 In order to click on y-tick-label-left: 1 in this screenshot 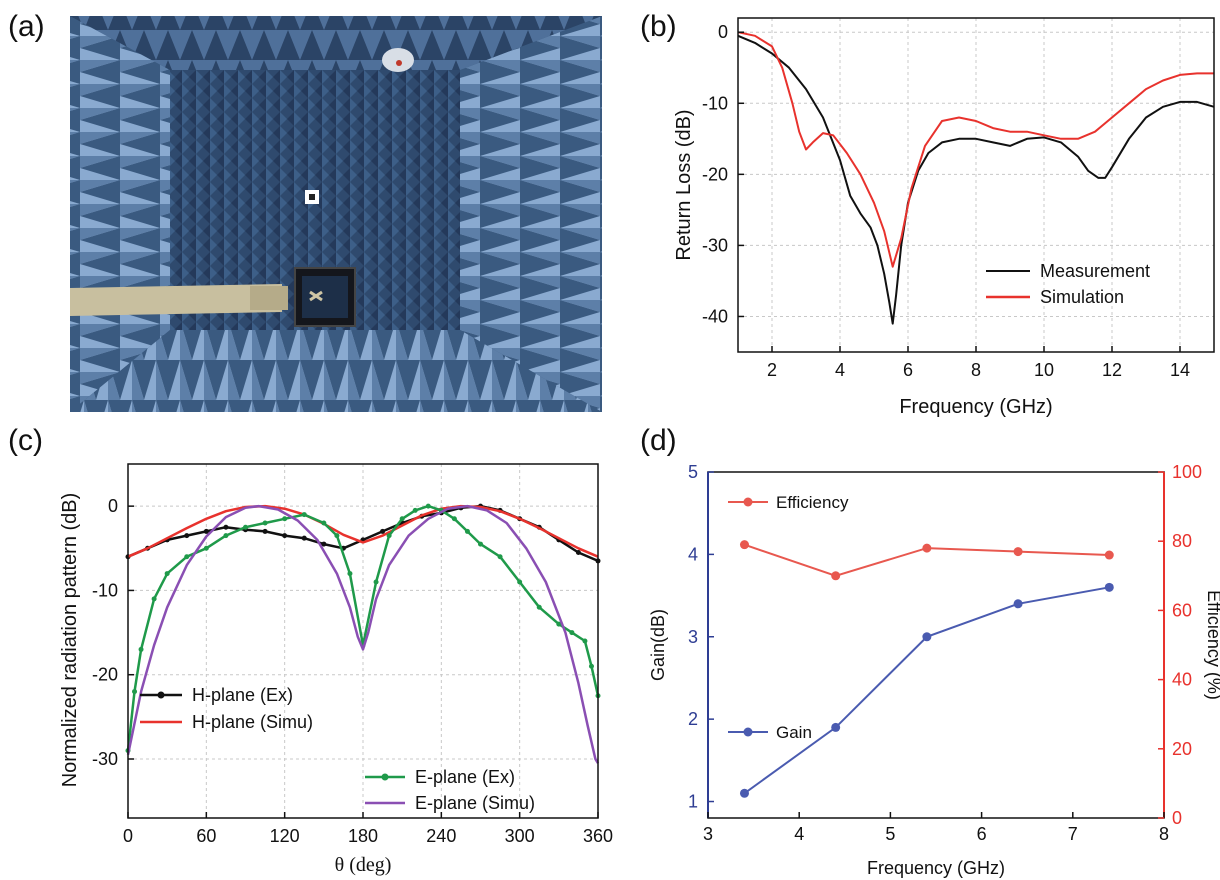, I will do `click(693, 802)`.